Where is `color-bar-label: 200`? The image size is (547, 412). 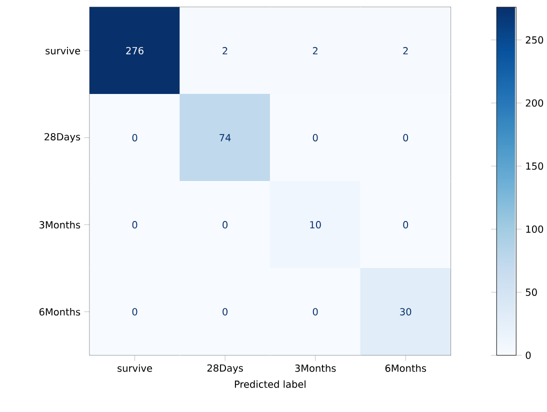 color-bar-label: 200 is located at coordinates (535, 103).